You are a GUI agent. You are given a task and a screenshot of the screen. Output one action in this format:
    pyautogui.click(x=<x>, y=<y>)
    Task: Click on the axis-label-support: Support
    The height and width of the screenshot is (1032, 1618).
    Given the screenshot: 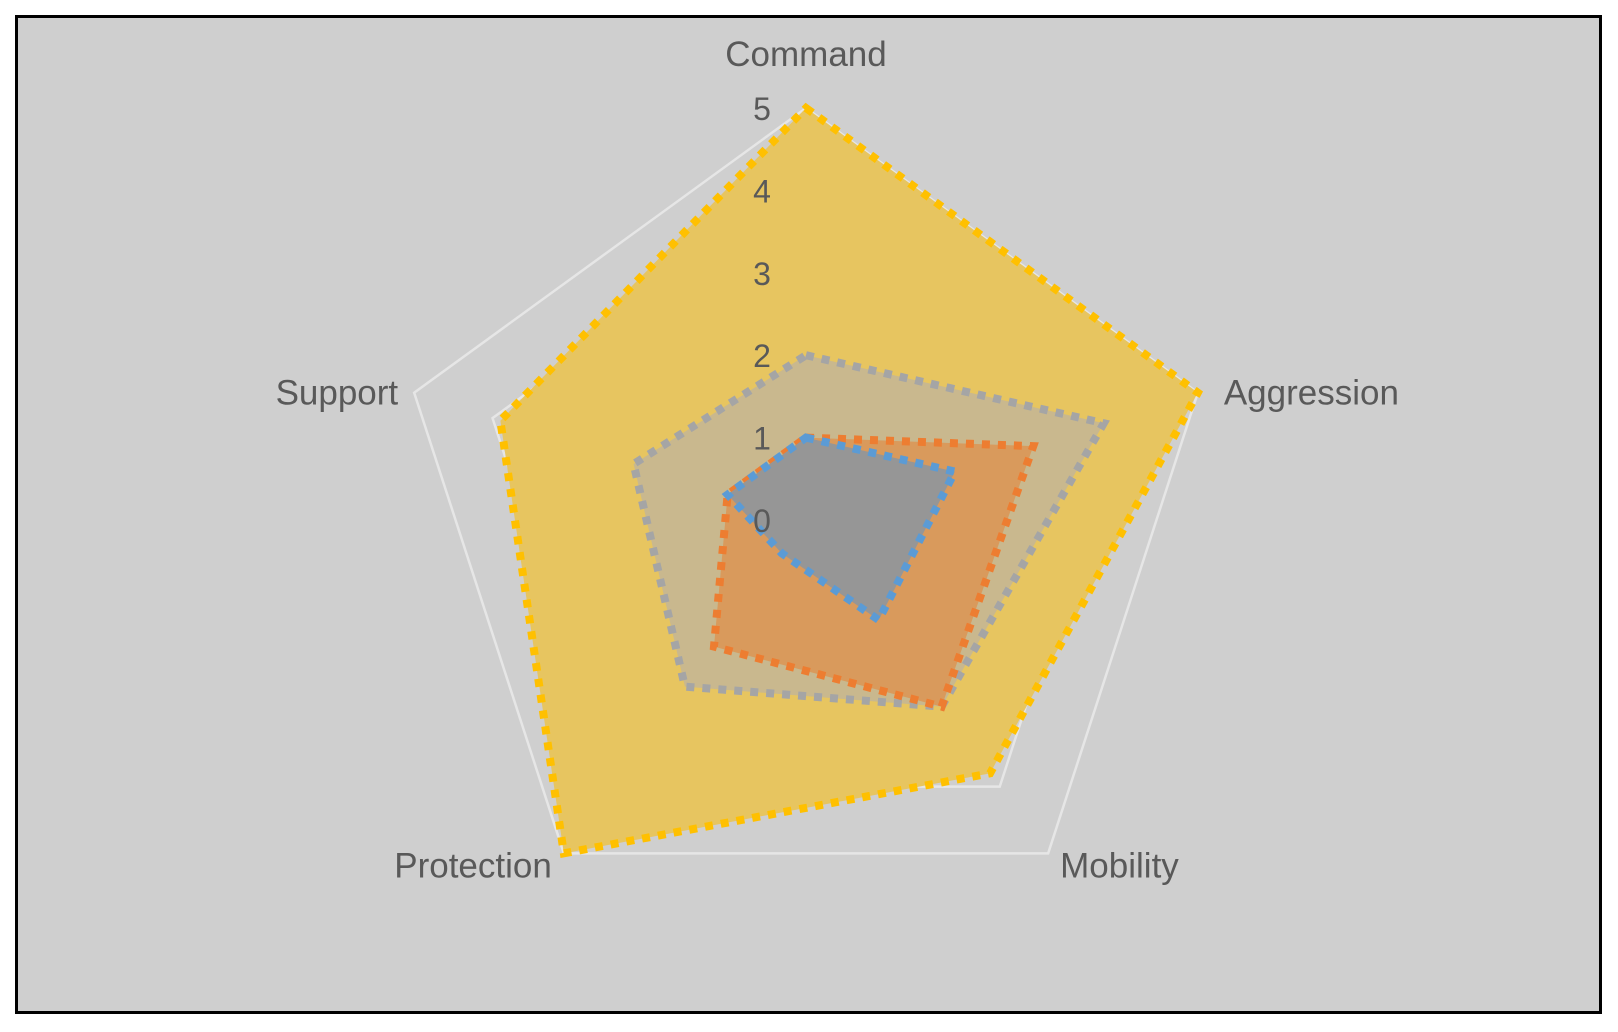 What is the action you would take?
    pyautogui.click(x=337, y=393)
    